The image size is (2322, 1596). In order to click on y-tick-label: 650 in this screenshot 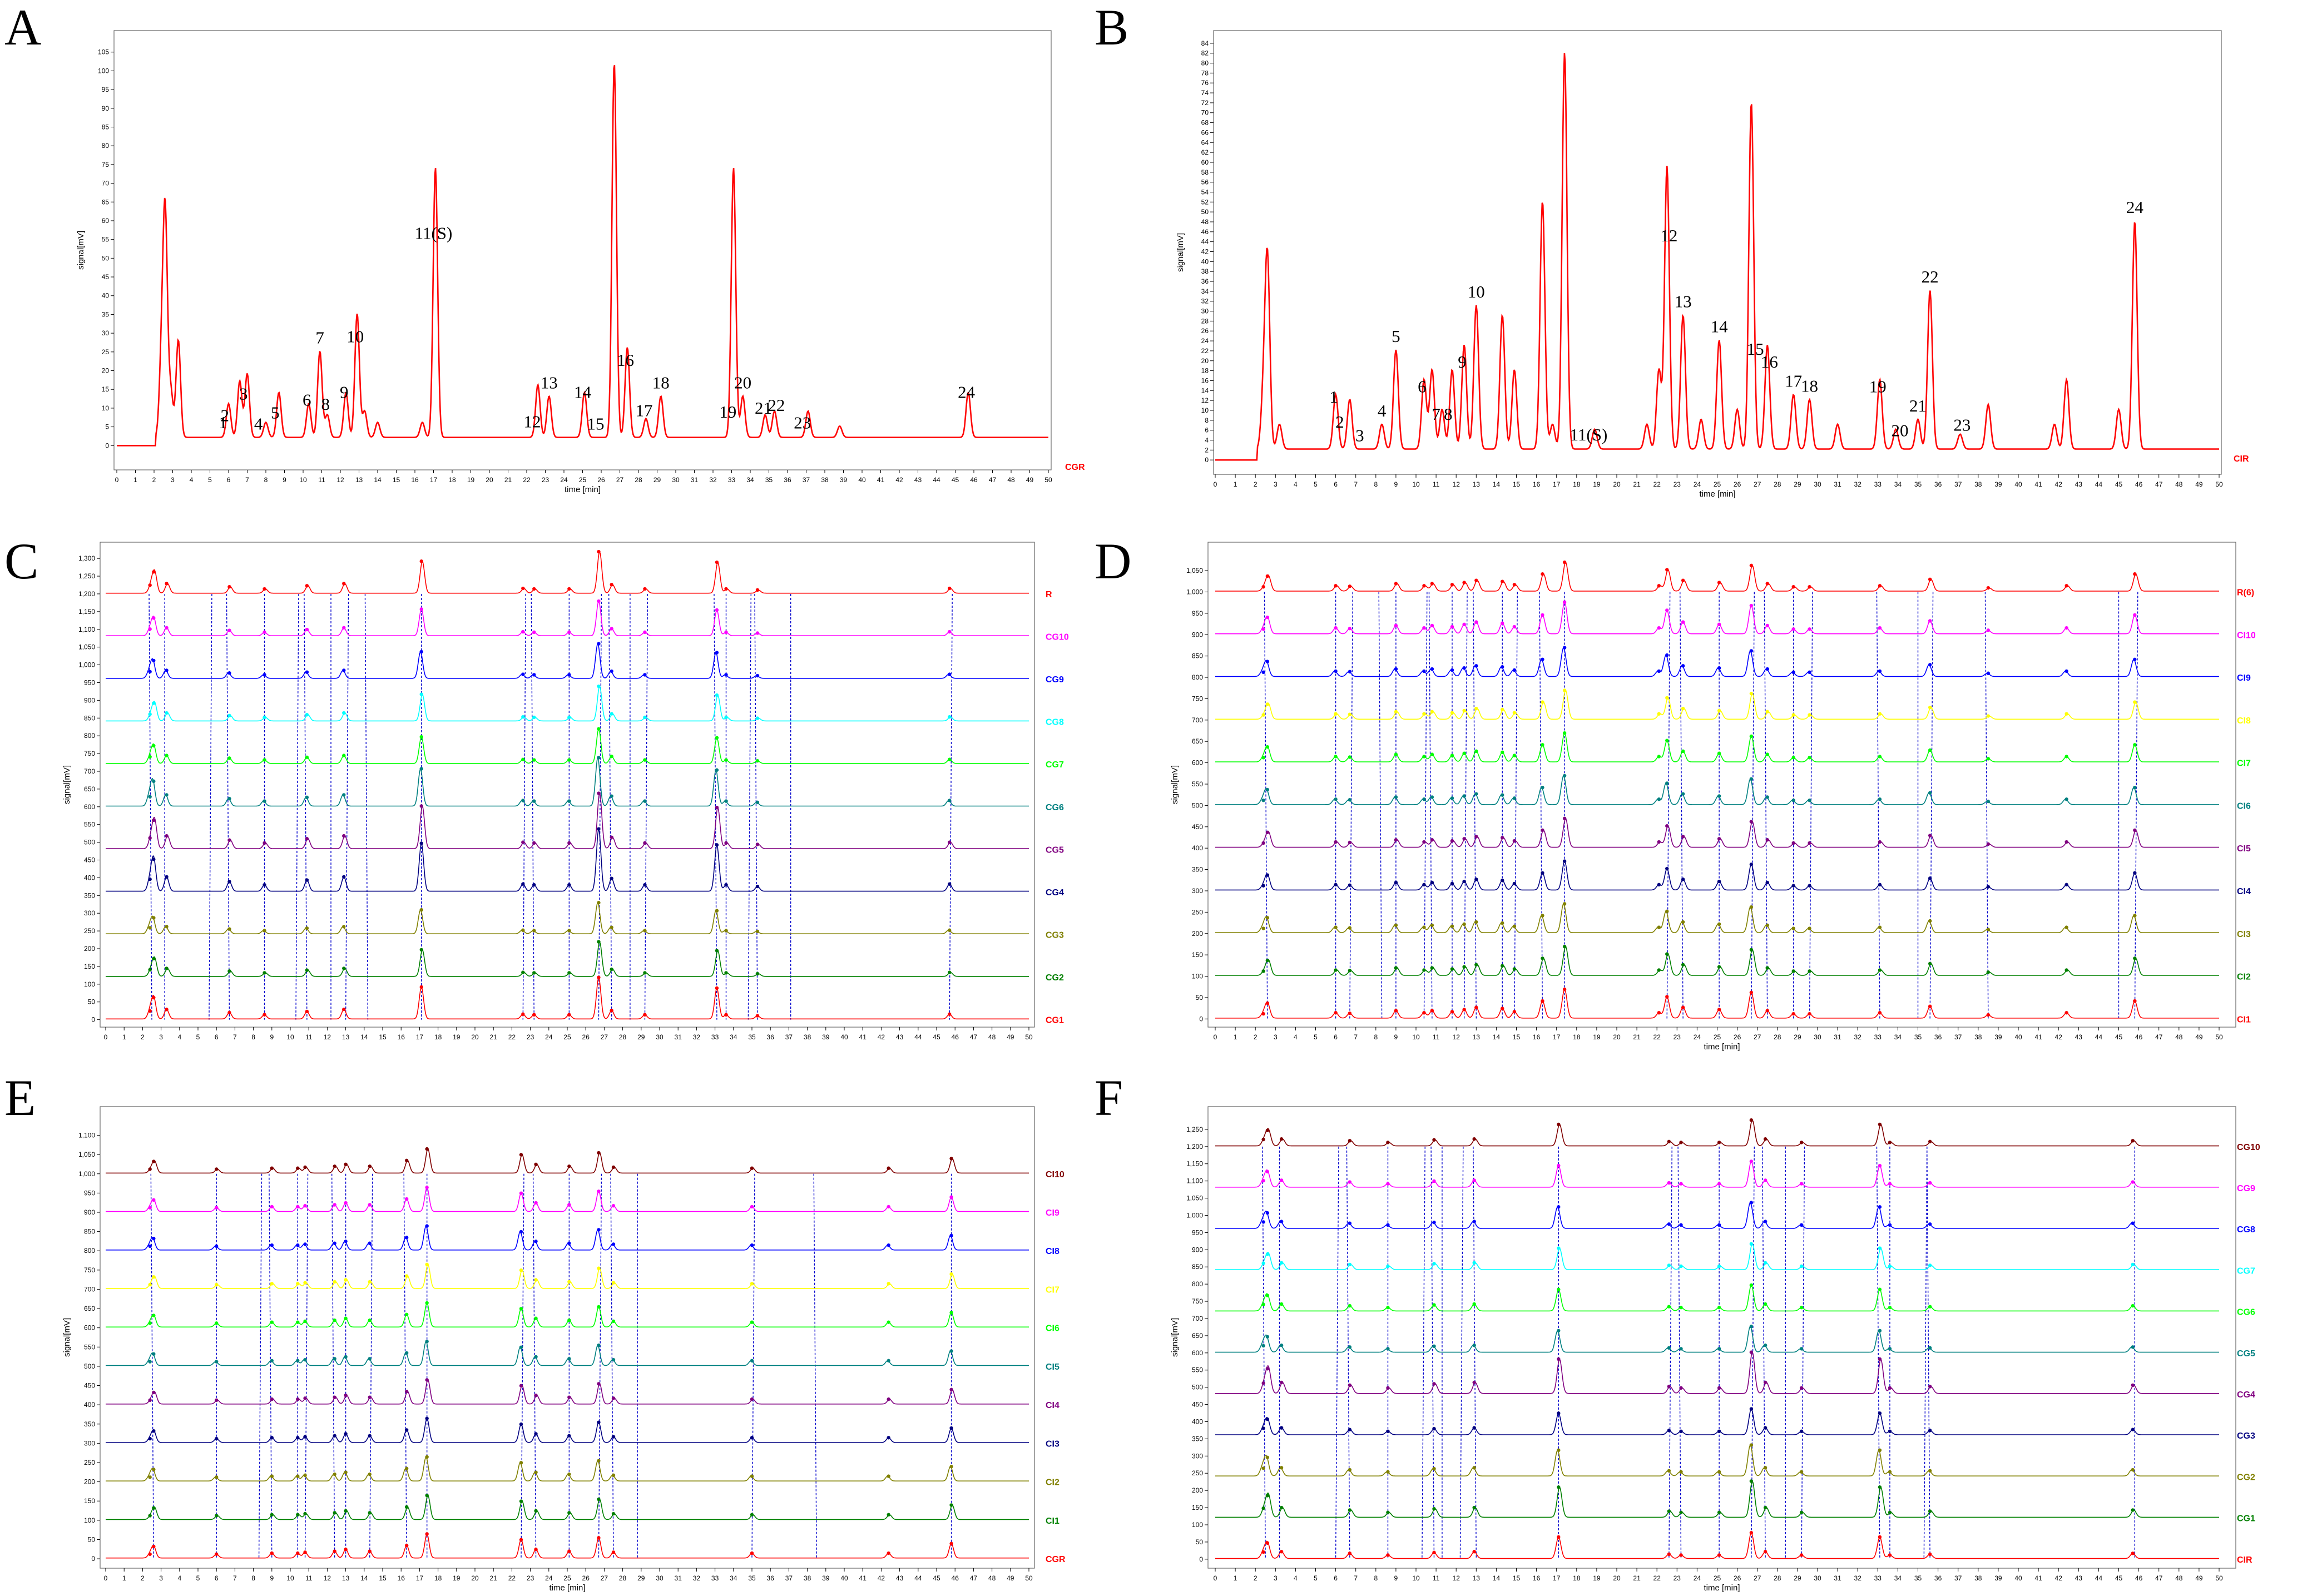, I will do `click(1198, 741)`.